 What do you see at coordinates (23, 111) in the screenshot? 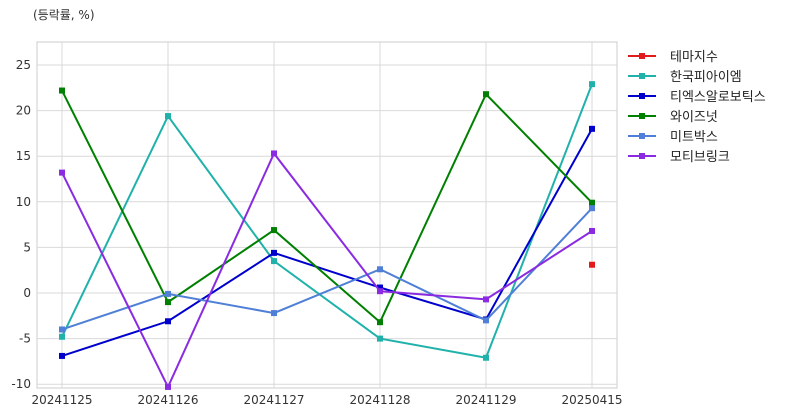
I see `y-tick-label: 20` at bounding box center [23, 111].